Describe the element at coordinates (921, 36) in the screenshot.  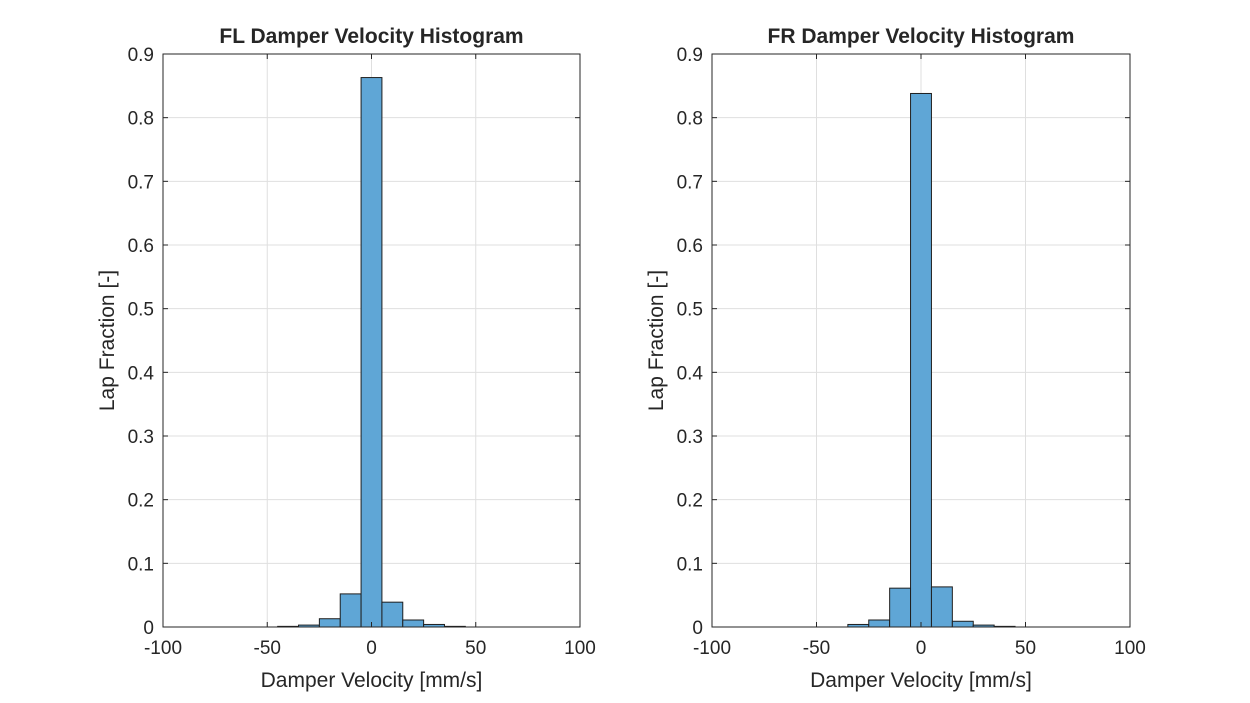
I see `chart-title: FR Damper Velocity Histogram` at that location.